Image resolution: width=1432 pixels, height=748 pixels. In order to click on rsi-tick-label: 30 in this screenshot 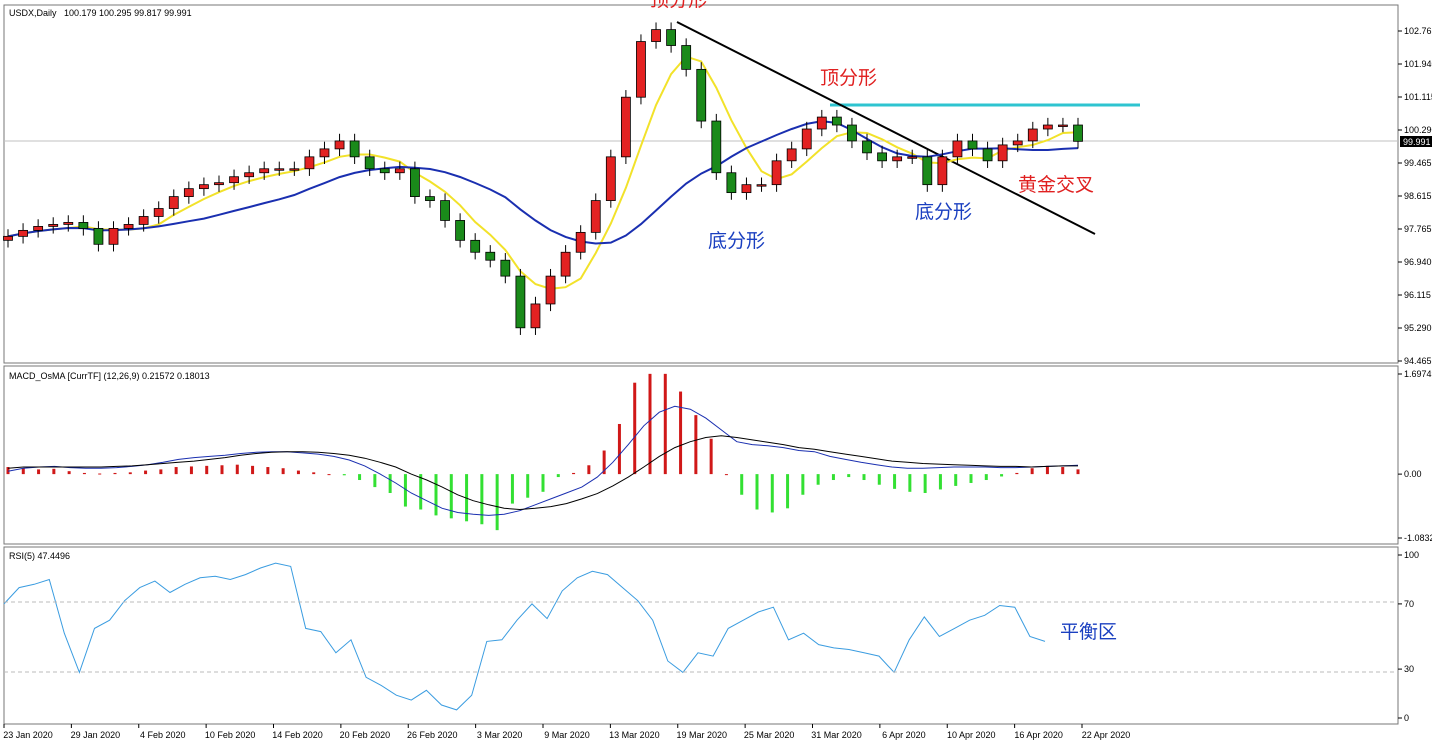, I will do `click(1409, 669)`.